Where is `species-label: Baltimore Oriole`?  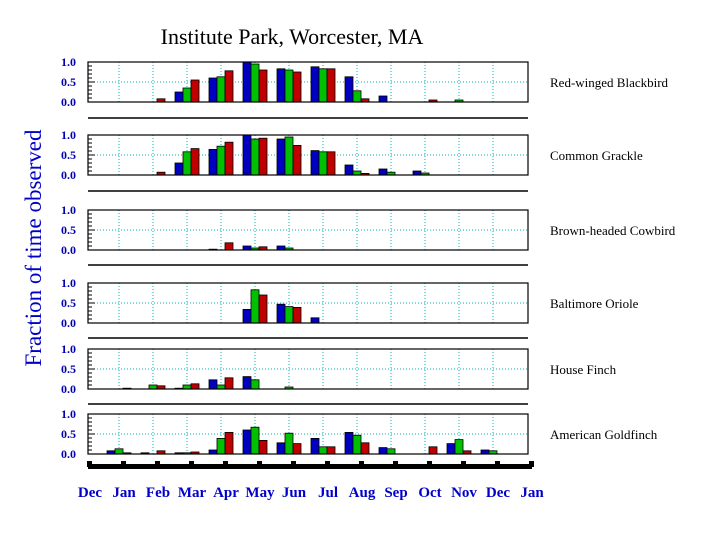 species-label: Baltimore Oriole is located at coordinates (594, 303).